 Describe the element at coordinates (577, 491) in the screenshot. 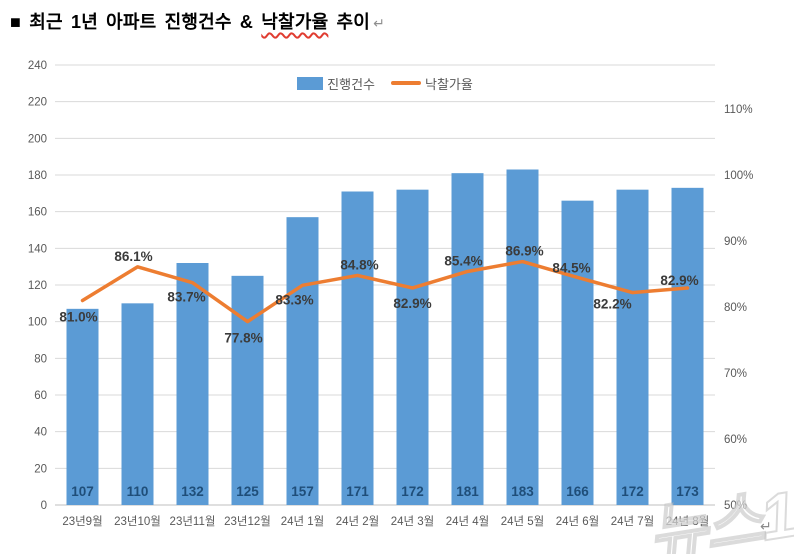

I see `bar-value-label: 166` at that location.